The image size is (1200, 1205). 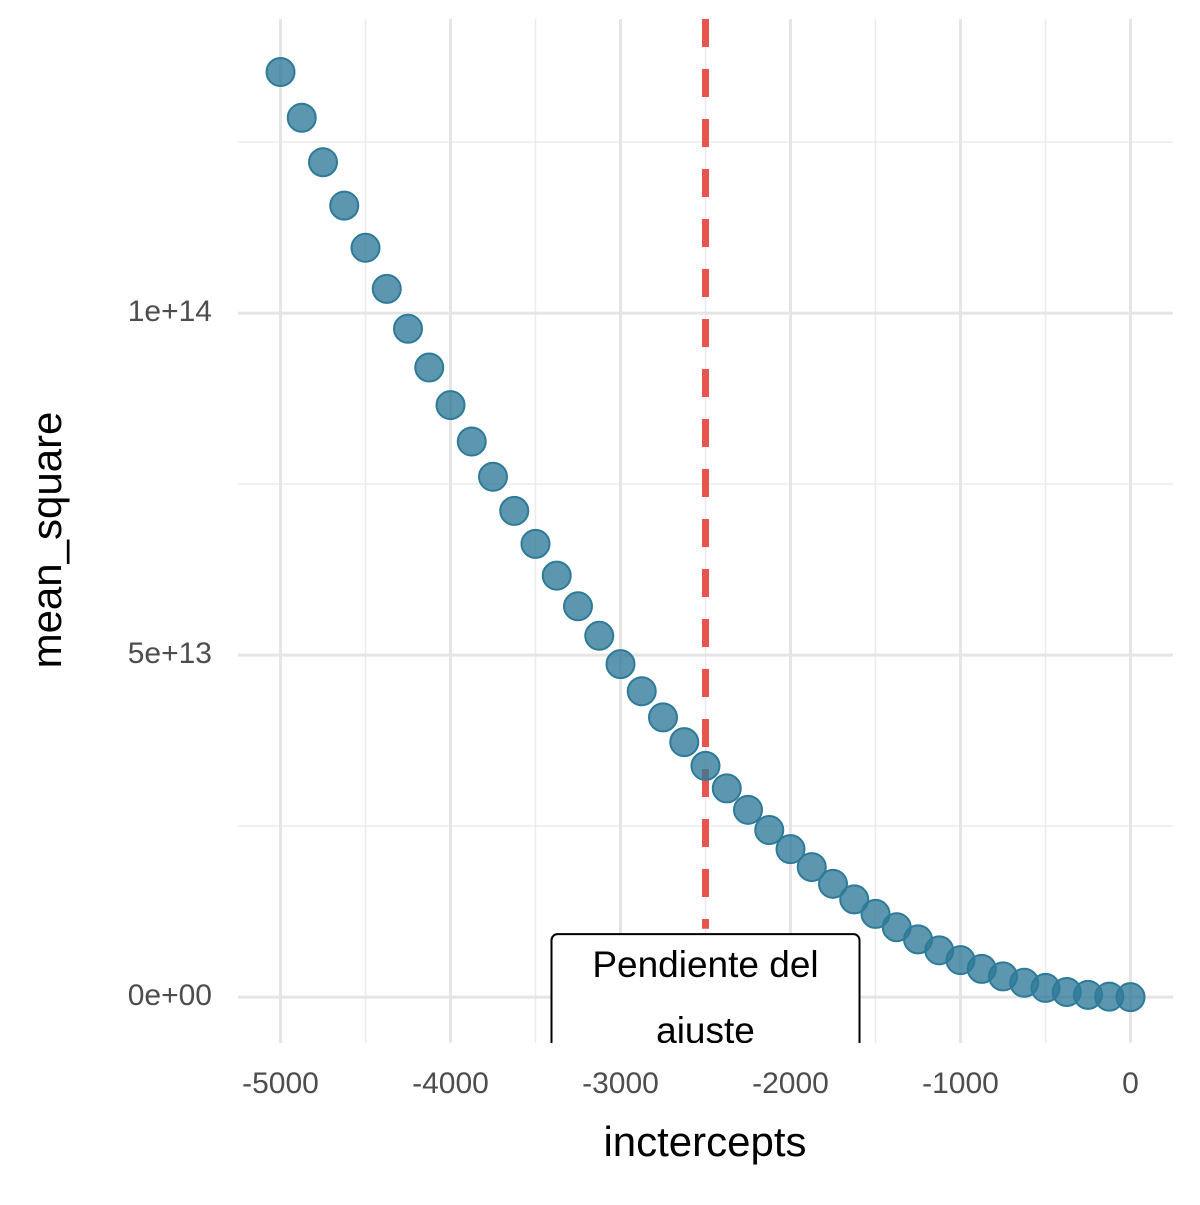 What do you see at coordinates (170, 653) in the screenshot?
I see `y-tick-label: 5e+13` at bounding box center [170, 653].